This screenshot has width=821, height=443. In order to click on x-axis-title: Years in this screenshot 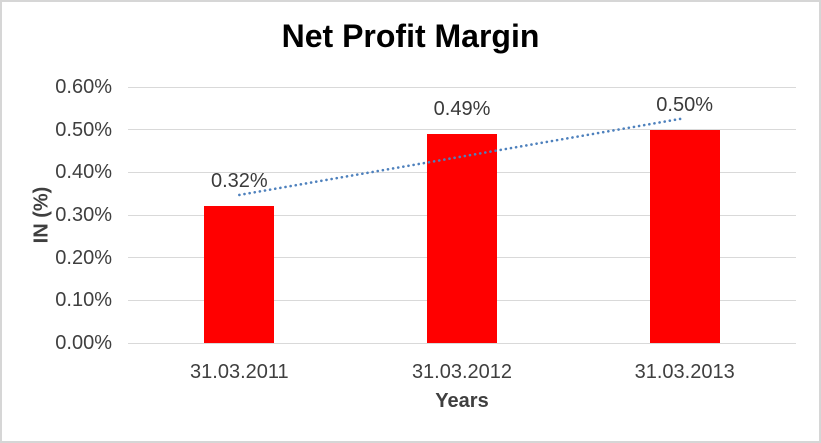, I will do `click(462, 401)`.